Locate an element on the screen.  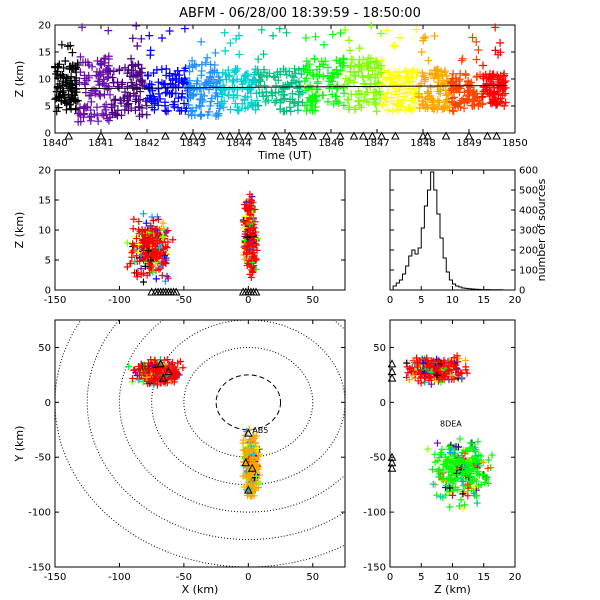
x-tick-label: -150 is located at coordinates (55, 577).